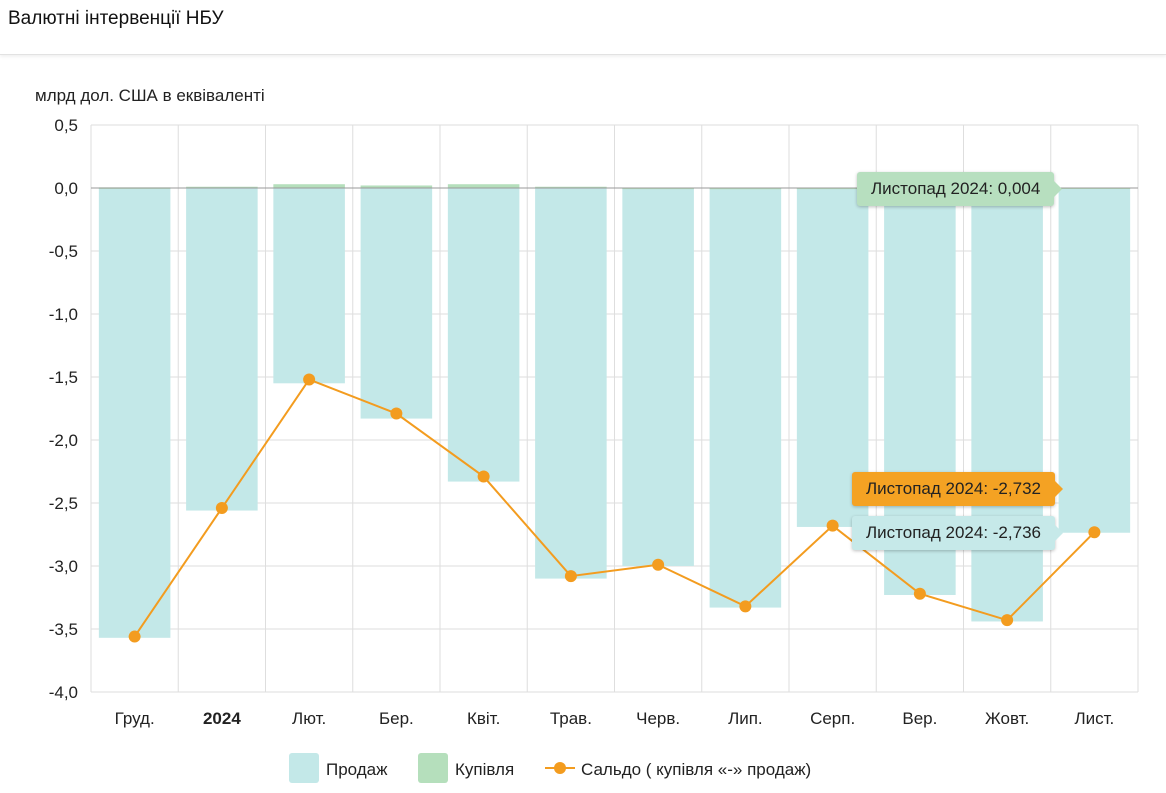 Image resolution: width=1166 pixels, height=793 pixels. Describe the element at coordinates (957, 489) in the screenshot. I see `tooltip-saldo: Листопад 2024: -2,732` at that location.